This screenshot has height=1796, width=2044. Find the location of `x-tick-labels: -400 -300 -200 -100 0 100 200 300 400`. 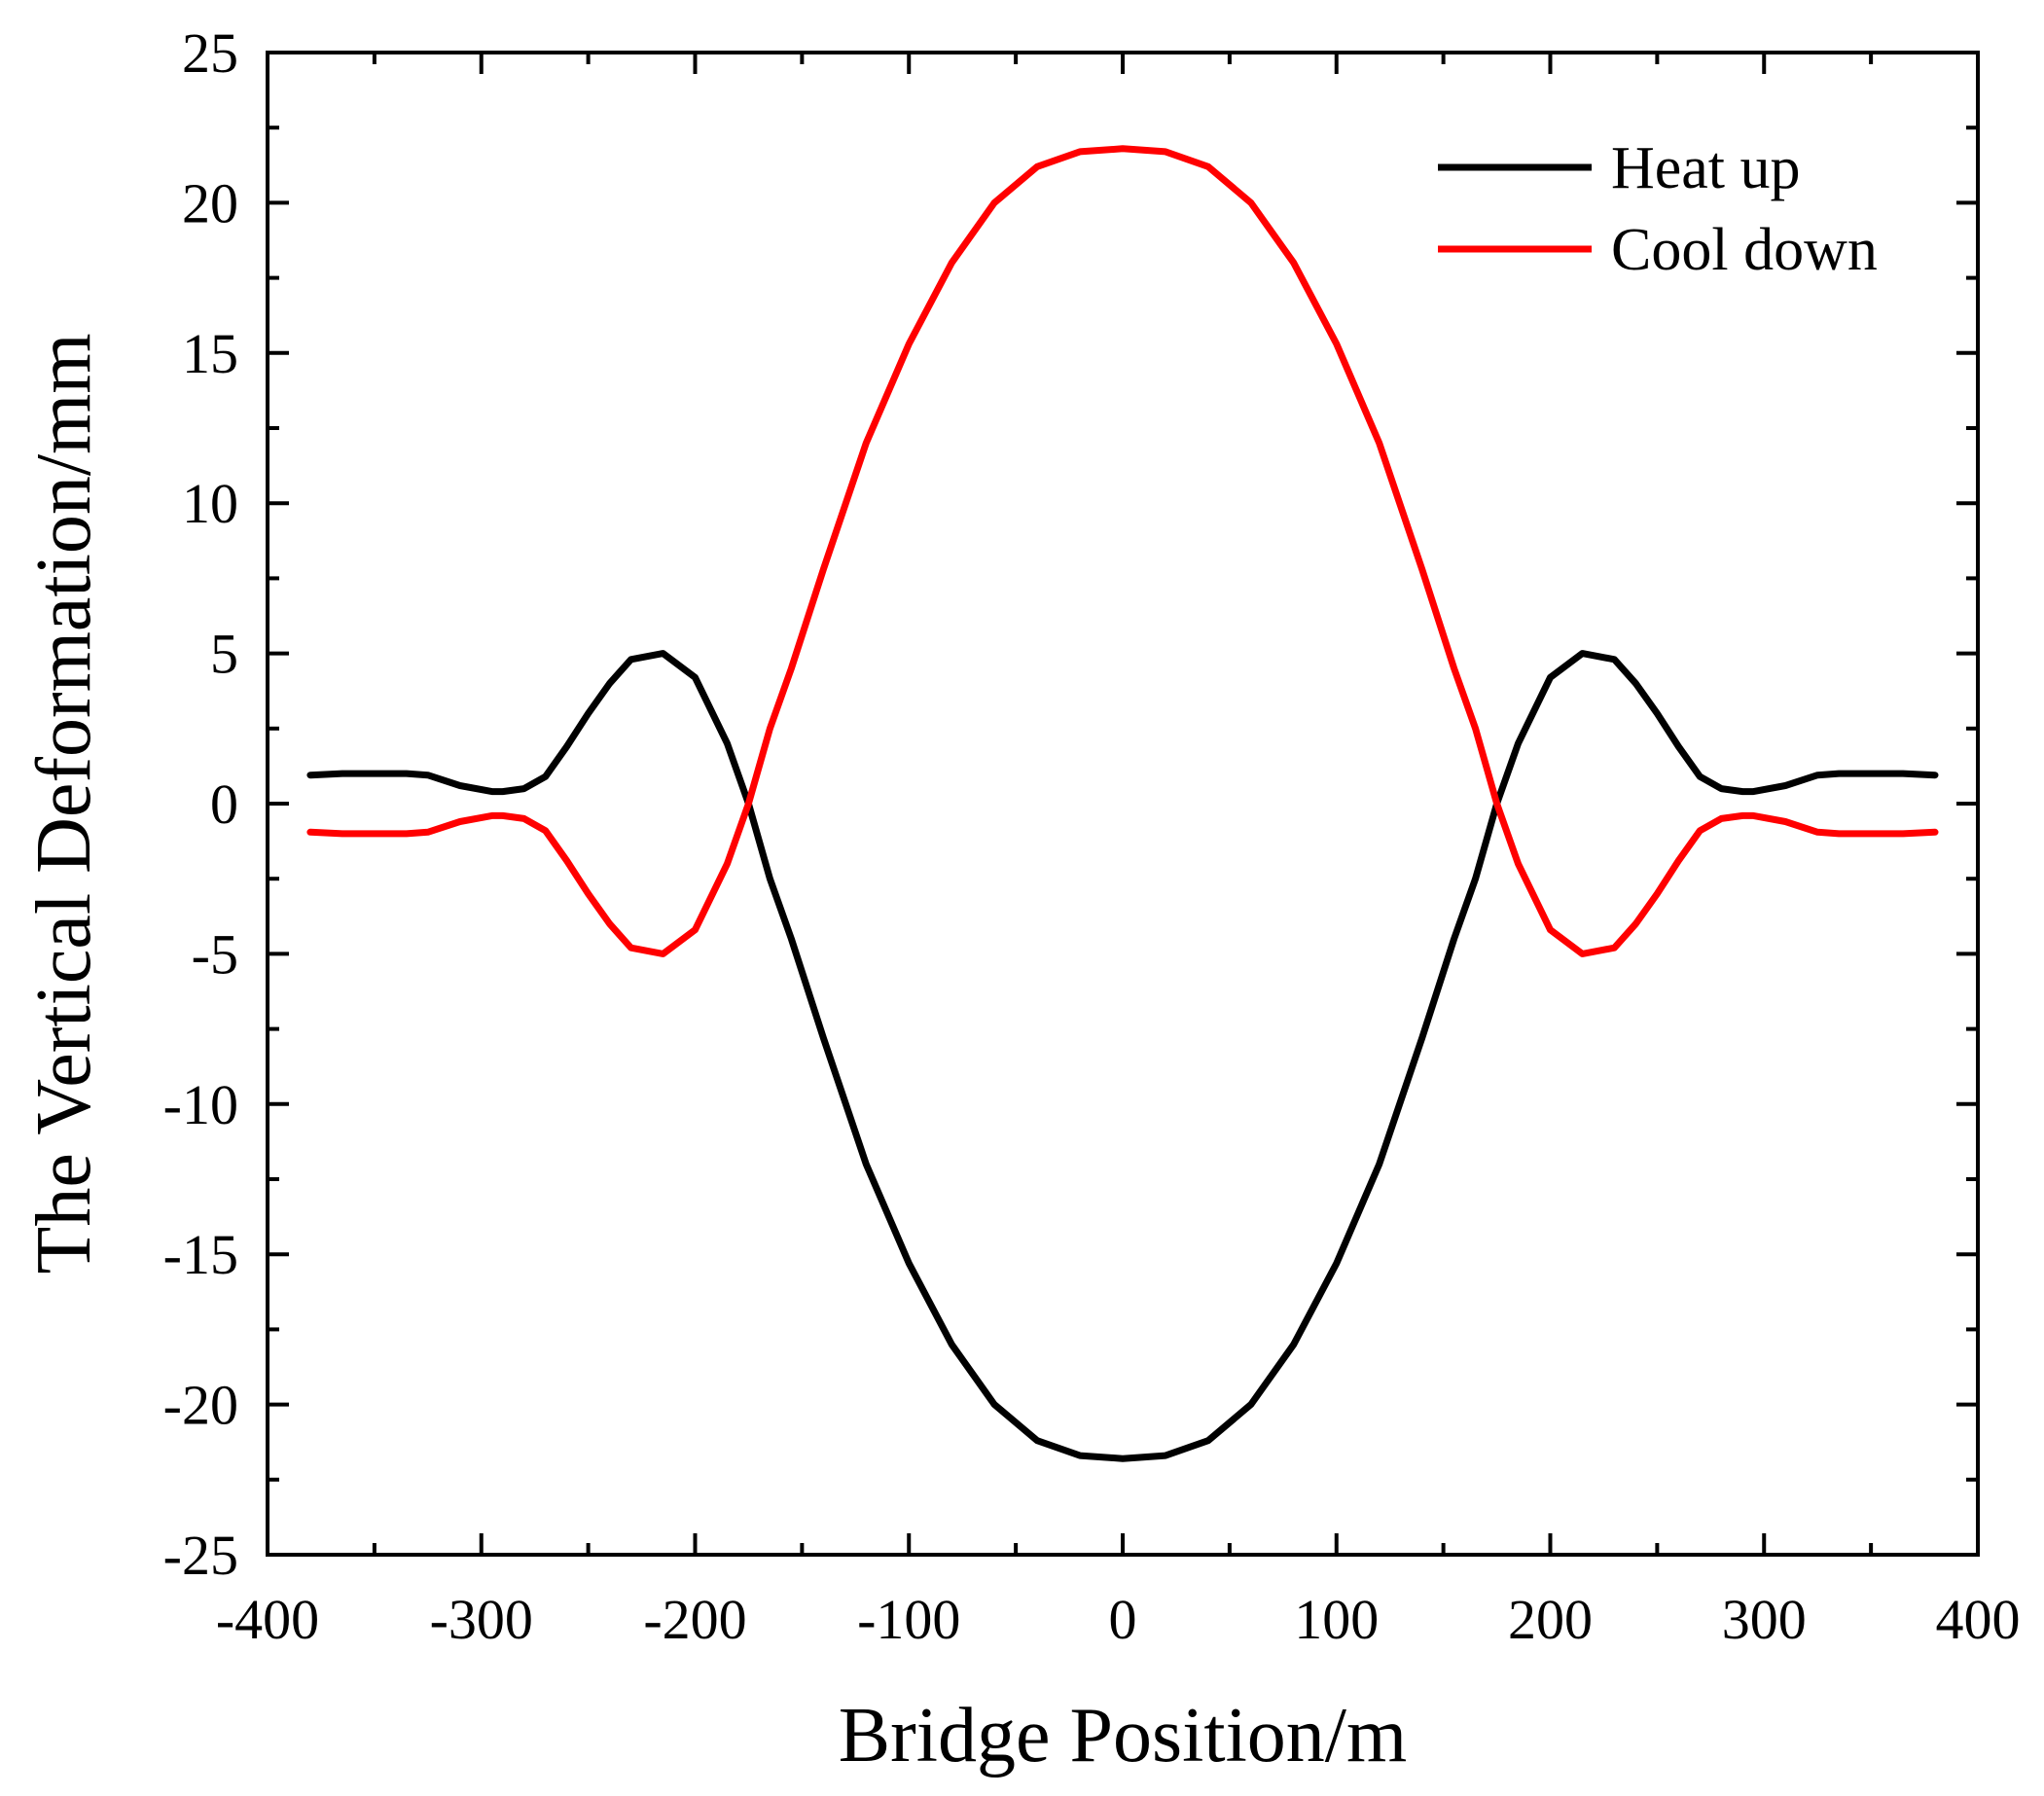

x-tick-labels: -400 -300 -200 -100 0 100 200 300 400 is located at coordinates (1119, 1619).